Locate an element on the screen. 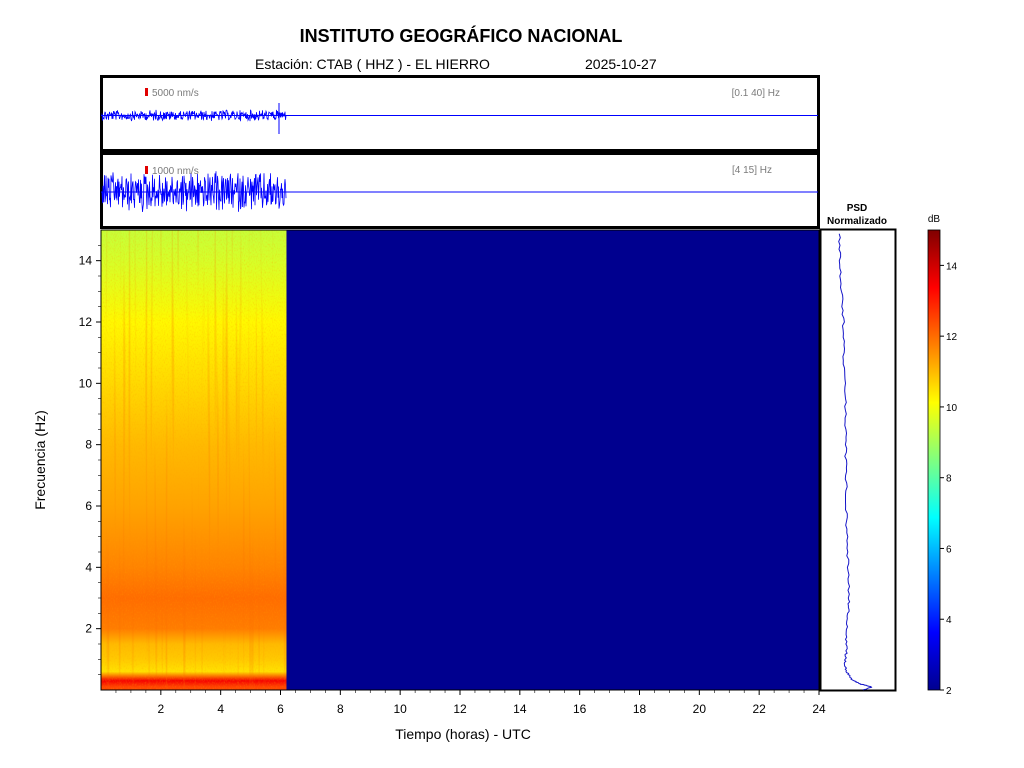 Image resolution: width=1024 pixels, height=768 pixels. colorbar-tick-label: 12 is located at coordinates (952, 337).